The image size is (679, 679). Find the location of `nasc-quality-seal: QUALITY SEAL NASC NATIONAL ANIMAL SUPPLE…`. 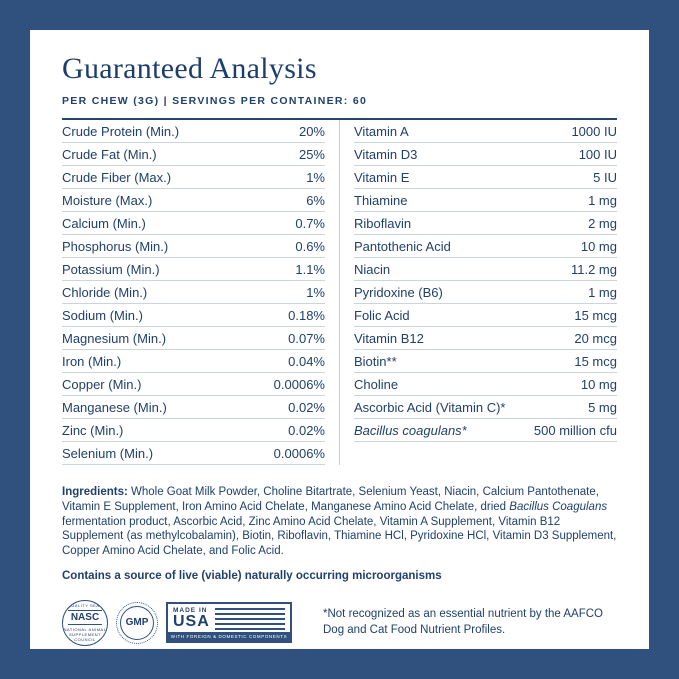

nasc-quality-seal: QUALITY SEAL NASC NATIONAL ANIMAL SUPPLE… is located at coordinates (85, 622).